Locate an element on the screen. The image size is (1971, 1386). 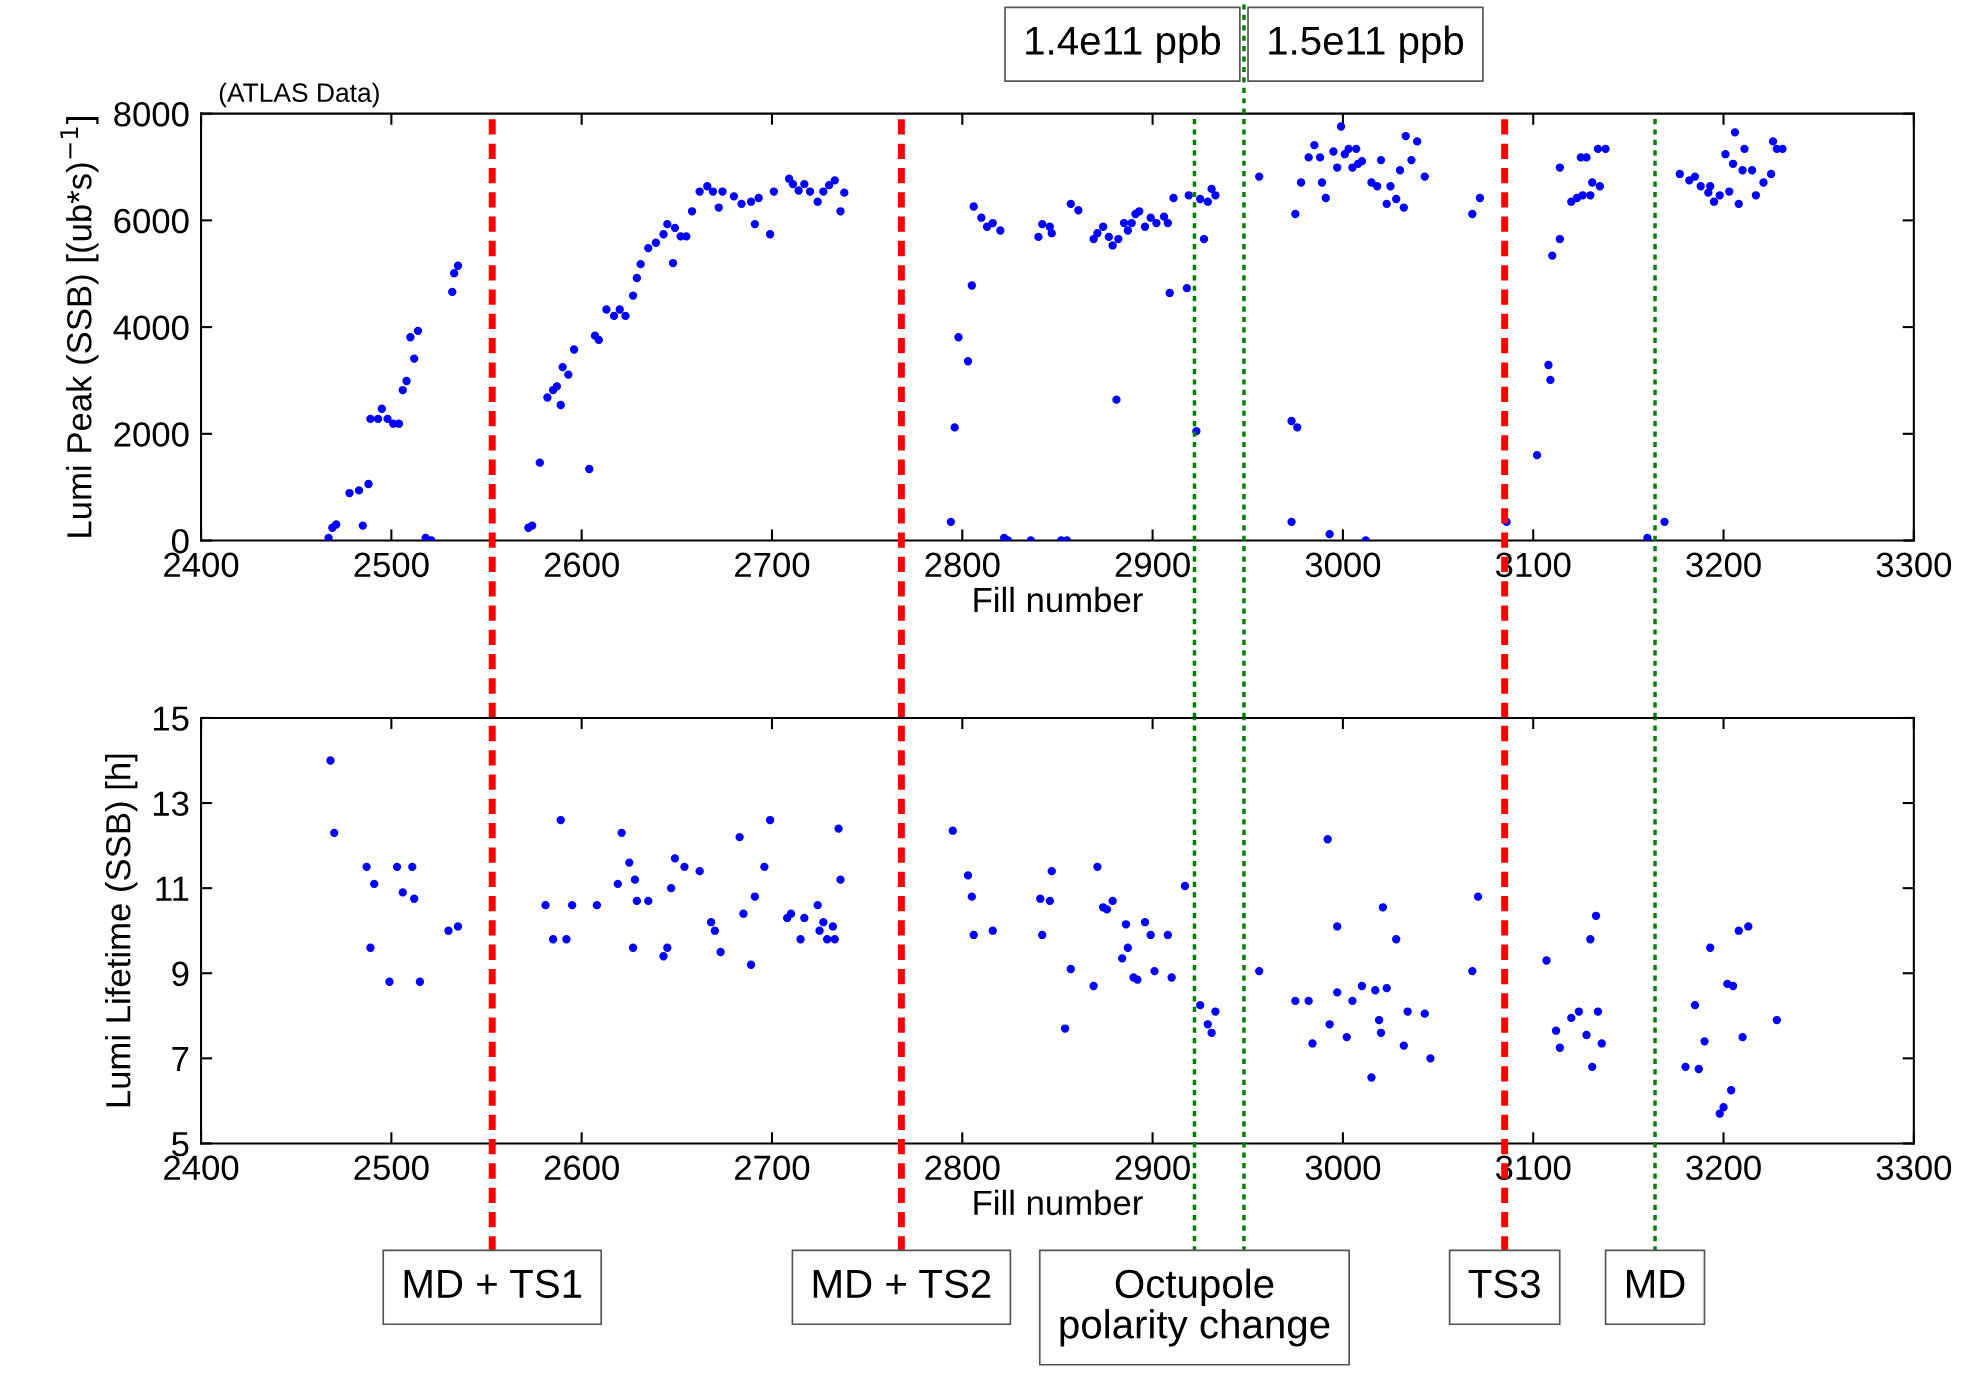
text: (ATLAS Data) is located at coordinates (299, 95).